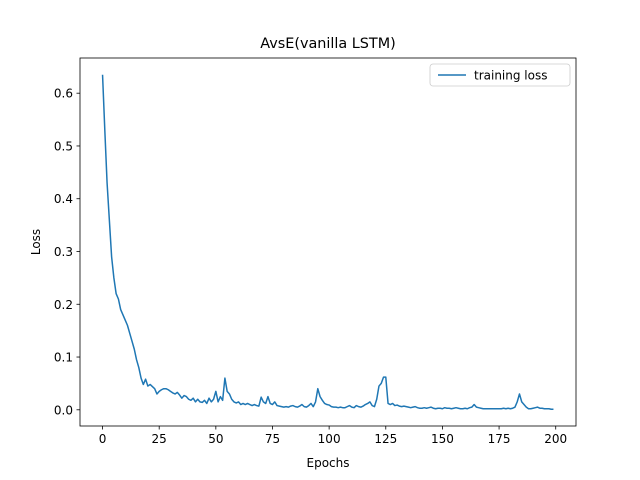 This screenshot has width=640, height=480. I want to click on legend-label: training loss, so click(510, 76).